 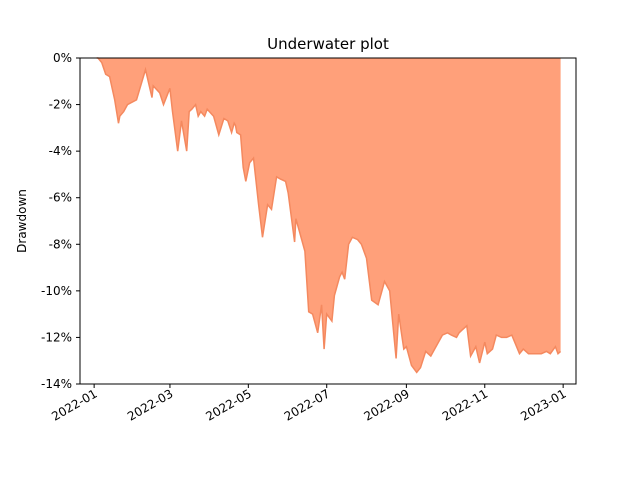 What do you see at coordinates (60, 198) in the screenshot?
I see `y-tick-label: -6%` at bounding box center [60, 198].